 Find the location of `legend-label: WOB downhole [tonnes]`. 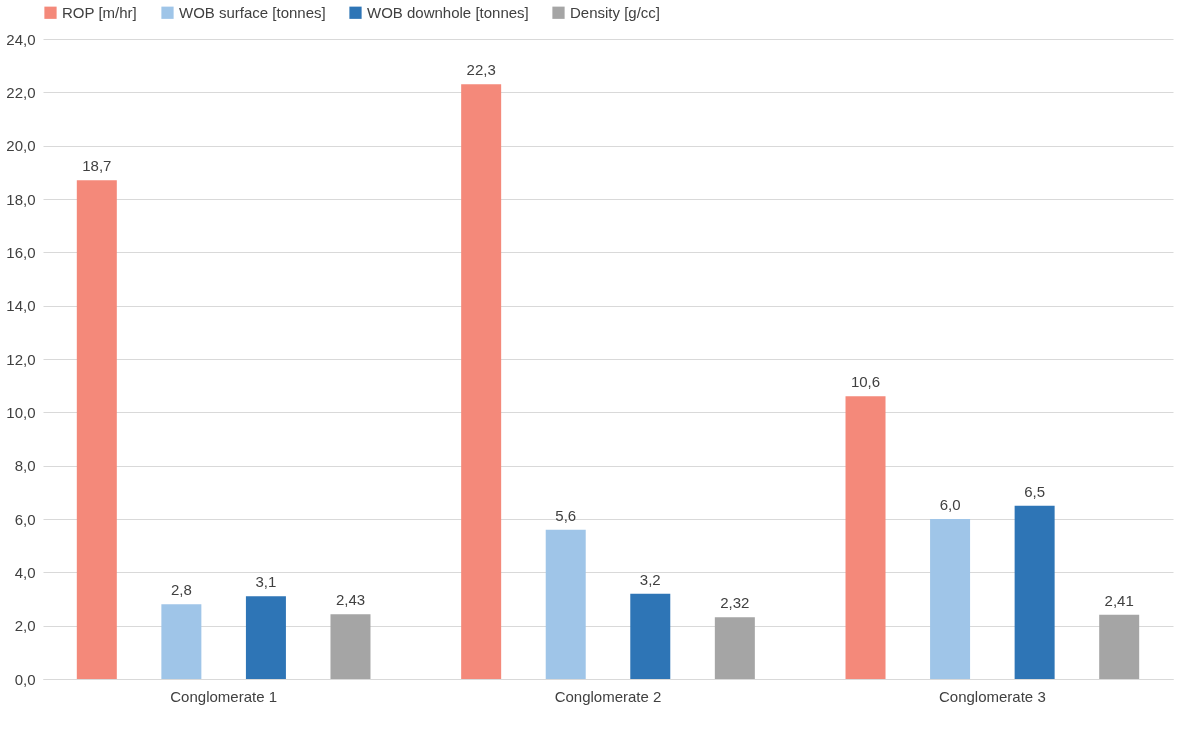

legend-label: WOB downhole [tonnes] is located at coordinates (448, 12).